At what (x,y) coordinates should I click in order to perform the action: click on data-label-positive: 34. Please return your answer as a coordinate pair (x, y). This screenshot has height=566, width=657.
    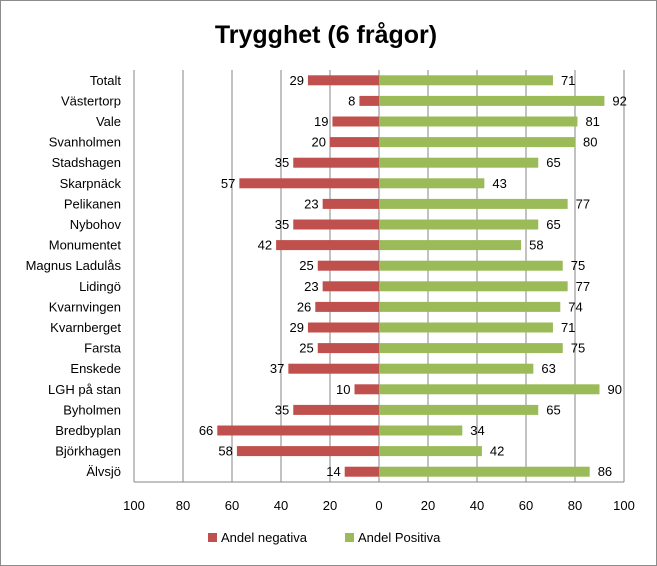
    Looking at the image, I should click on (477, 430).